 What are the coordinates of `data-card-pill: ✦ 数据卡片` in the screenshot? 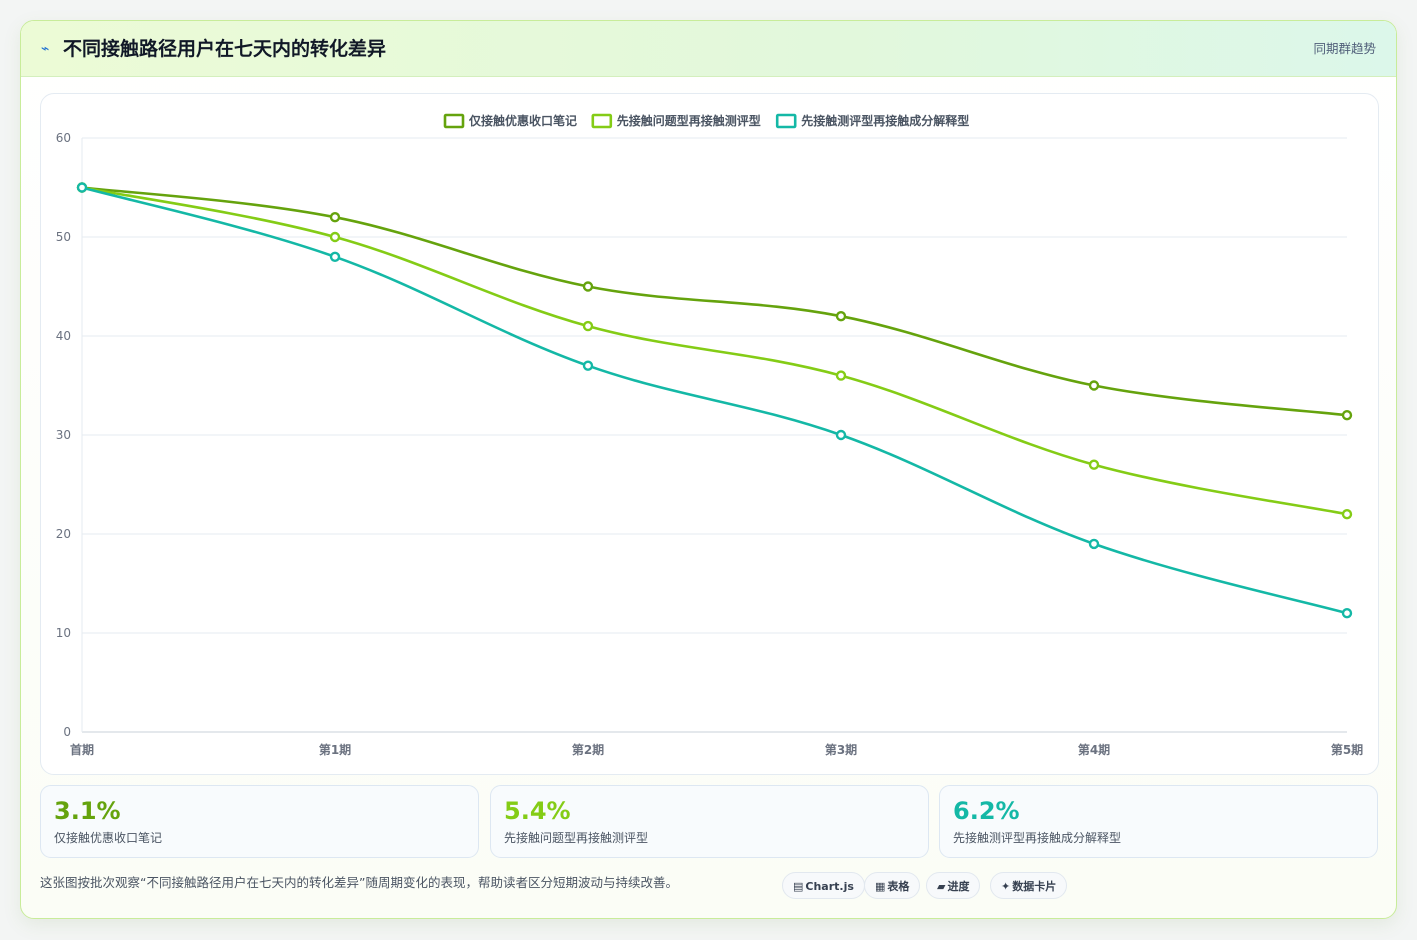 It's located at (1029, 885).